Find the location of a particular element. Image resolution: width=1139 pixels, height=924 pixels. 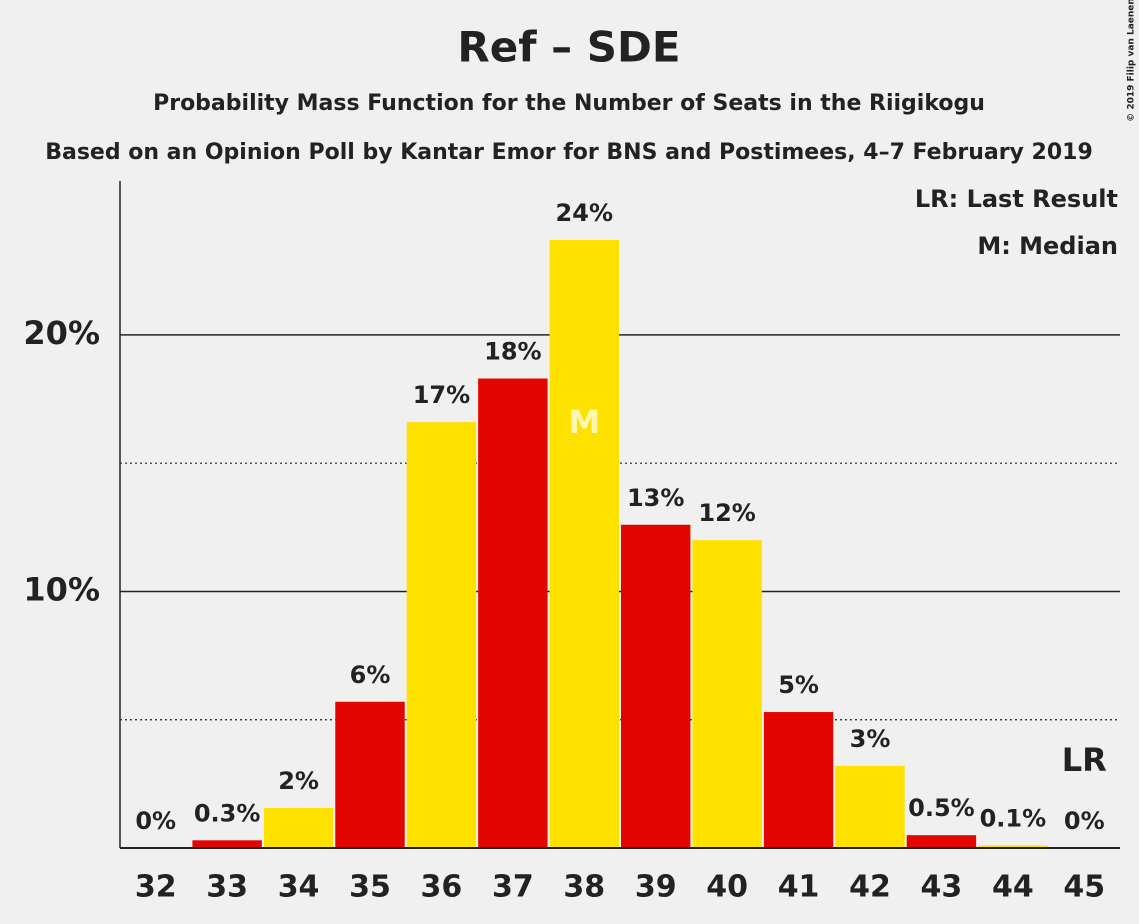

x-tick-label: 40 is located at coordinates (727, 887).